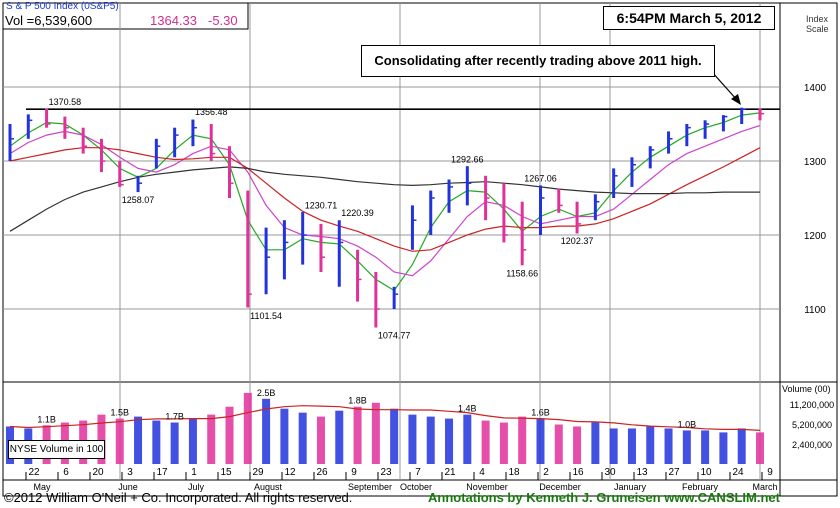 The image size is (840, 508). What do you see at coordinates (266, 393) in the screenshot?
I see `volume-annotation: 2.5B` at bounding box center [266, 393].